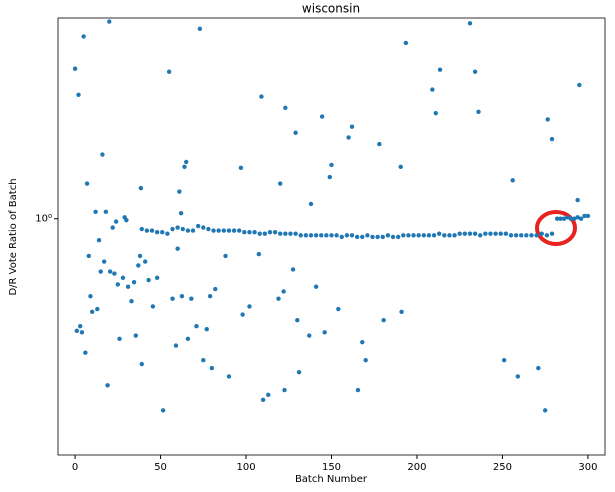 The height and width of the screenshot is (492, 615). Describe the element at coordinates (556, 228) in the screenshot. I see `highlight-circle` at that location.